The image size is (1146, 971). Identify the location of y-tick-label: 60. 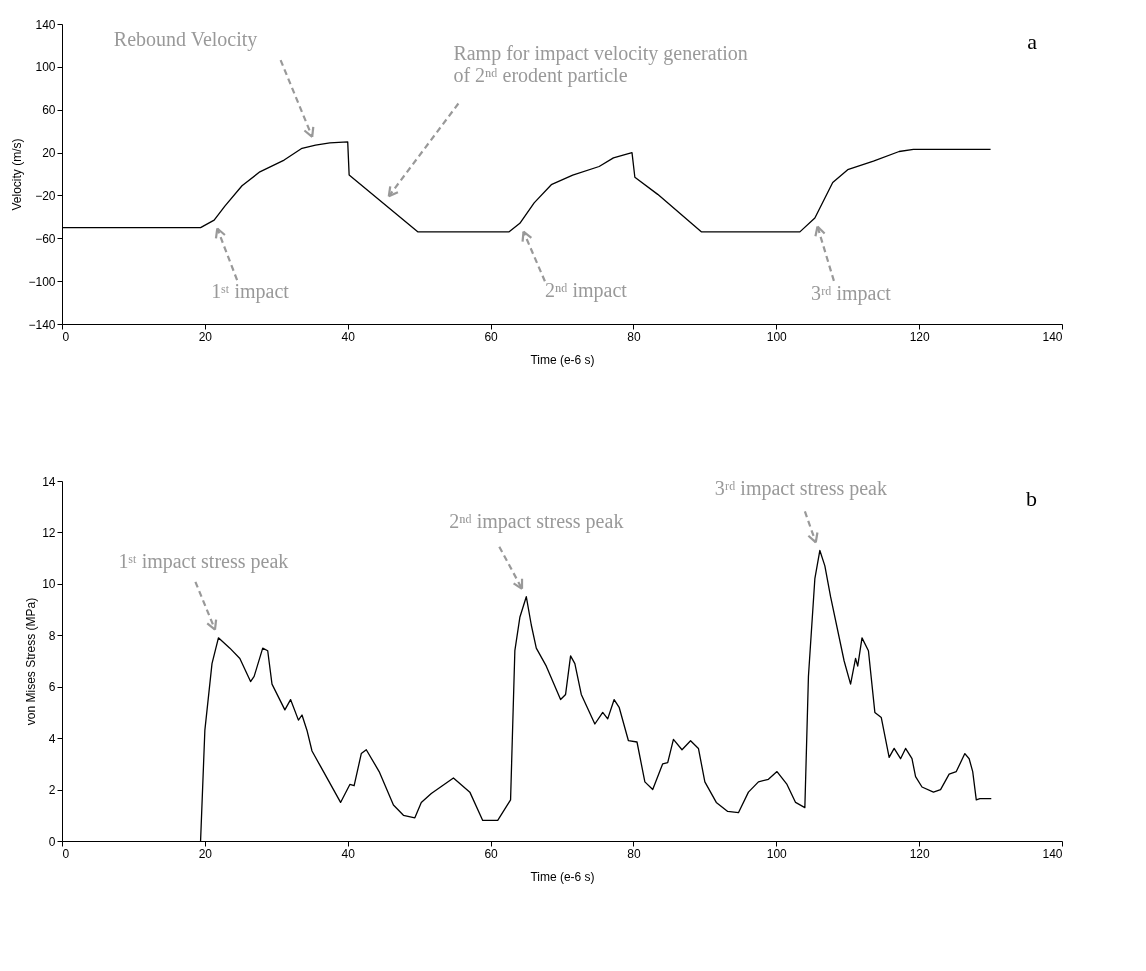
(49, 110).